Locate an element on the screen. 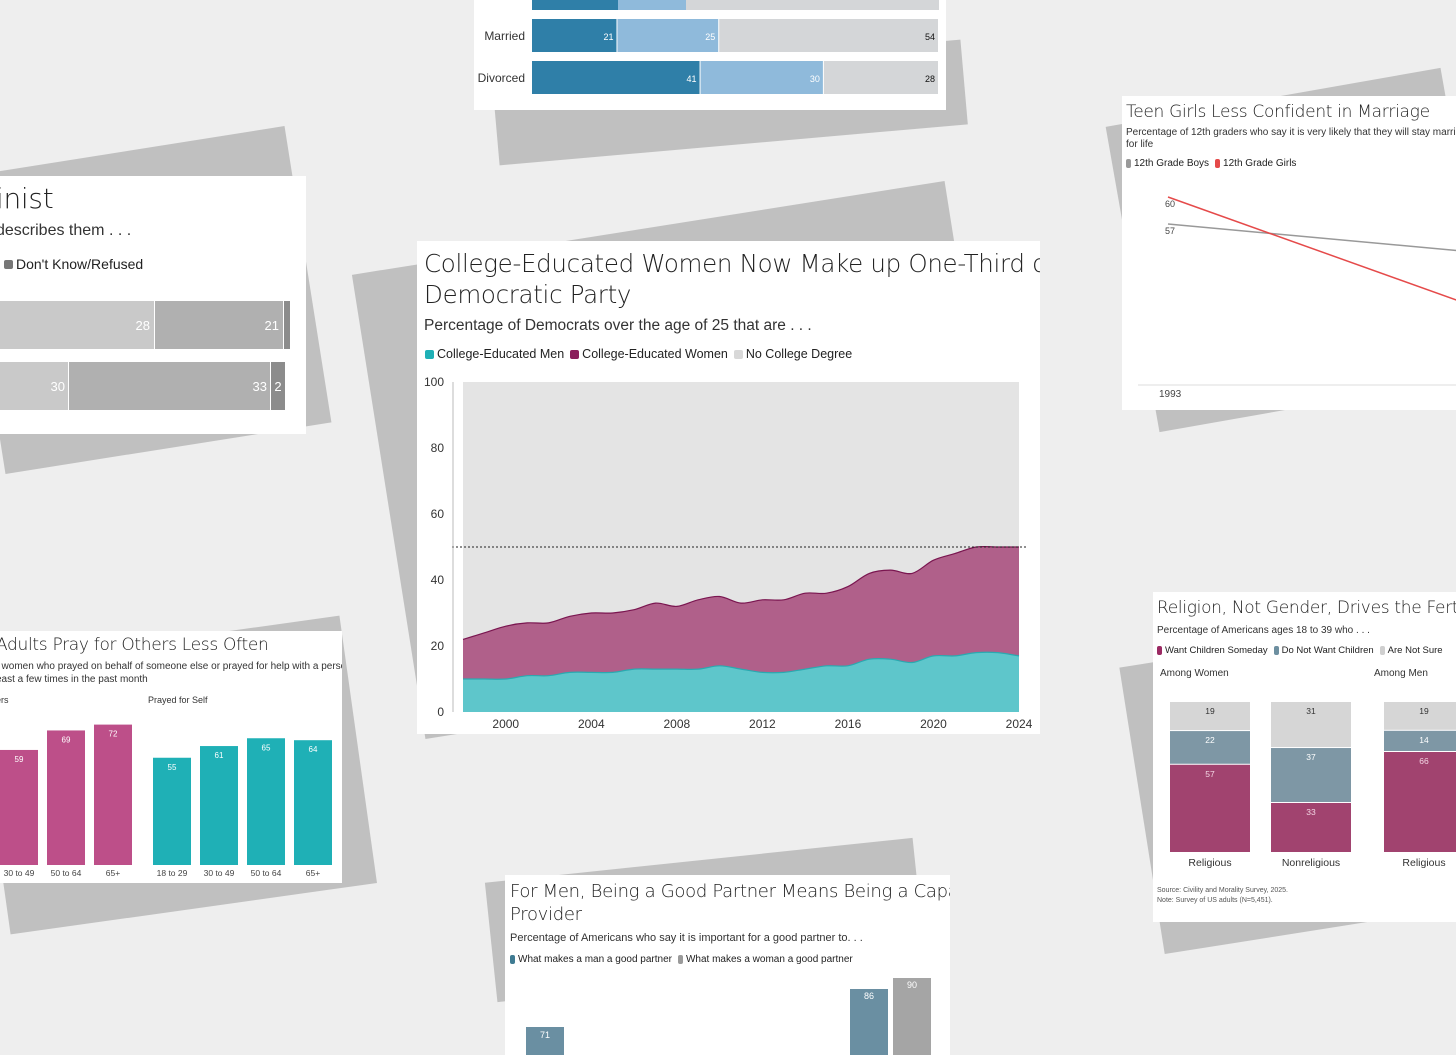 This screenshot has width=1456, height=1055. legend-item-men: College-Educated Men is located at coordinates (494, 354).